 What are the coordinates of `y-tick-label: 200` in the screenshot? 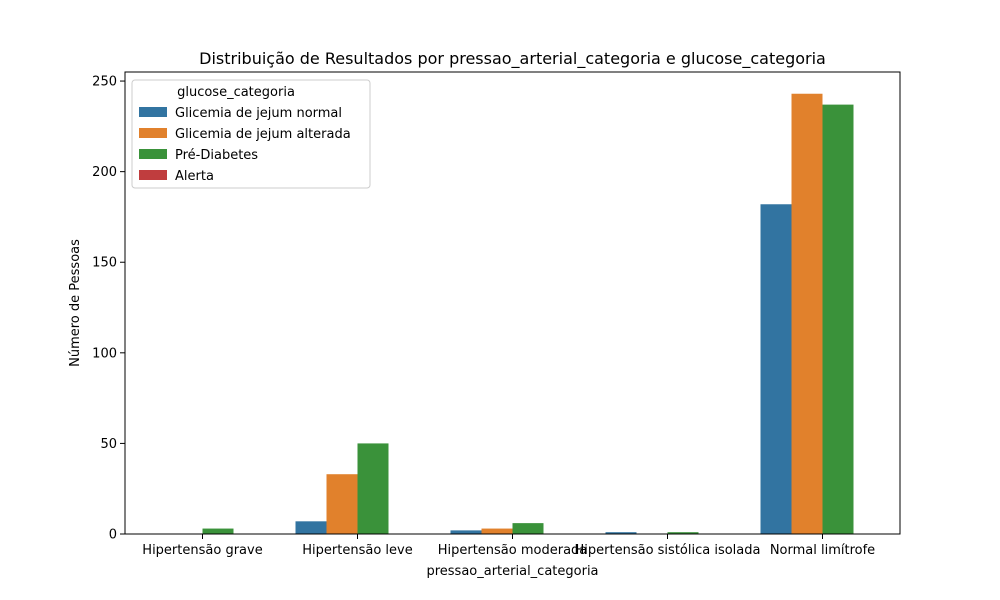 It's located at (104, 172).